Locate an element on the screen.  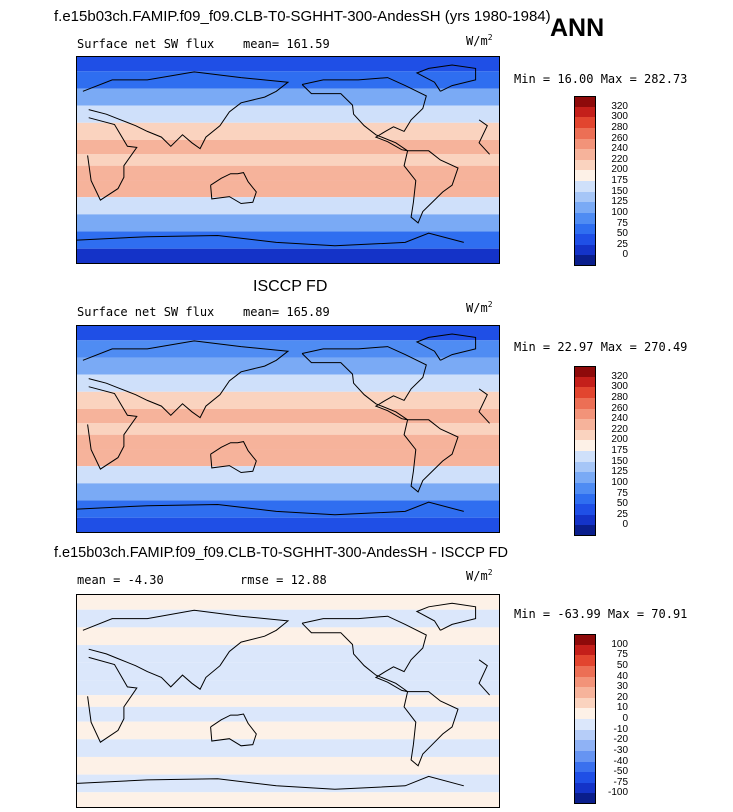
panel1-colorbar-tick-label: 50 is located at coordinates (622, 234).